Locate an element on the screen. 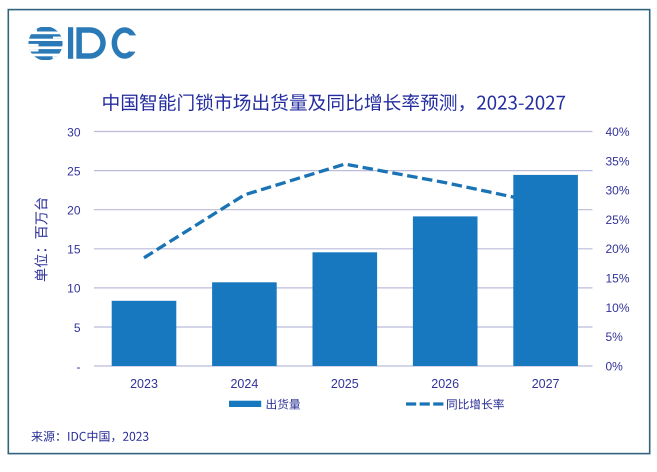 This screenshot has width=657, height=472. svg-text: 25% is located at coordinates (618, 220).